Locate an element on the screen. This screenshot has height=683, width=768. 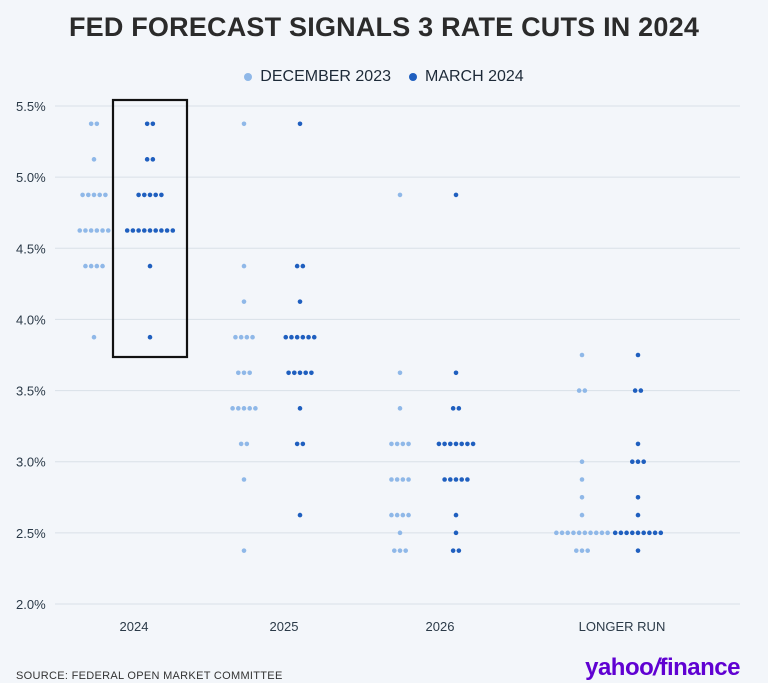
y-tick-label: 4.0% is located at coordinates (31, 319).